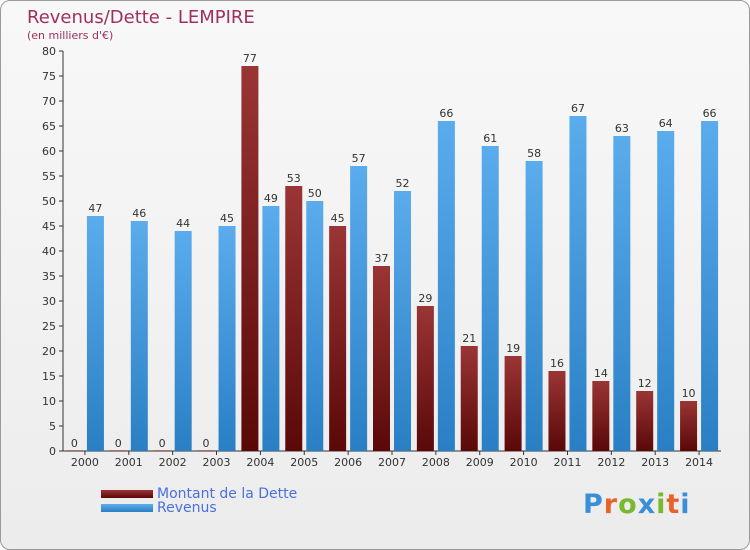 The width and height of the screenshot is (750, 550). I want to click on data-label-revenus: 52, so click(403, 183).